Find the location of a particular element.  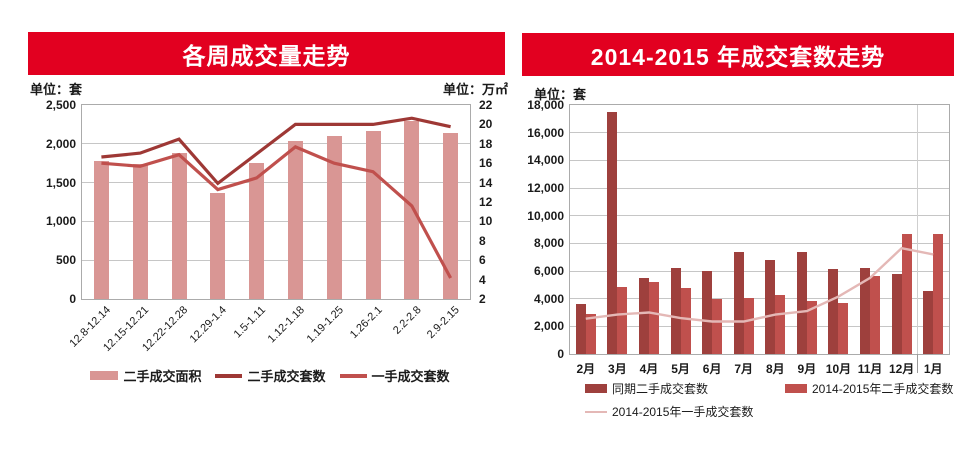

y-axis-label: 1,000 is located at coordinates (60, 221).